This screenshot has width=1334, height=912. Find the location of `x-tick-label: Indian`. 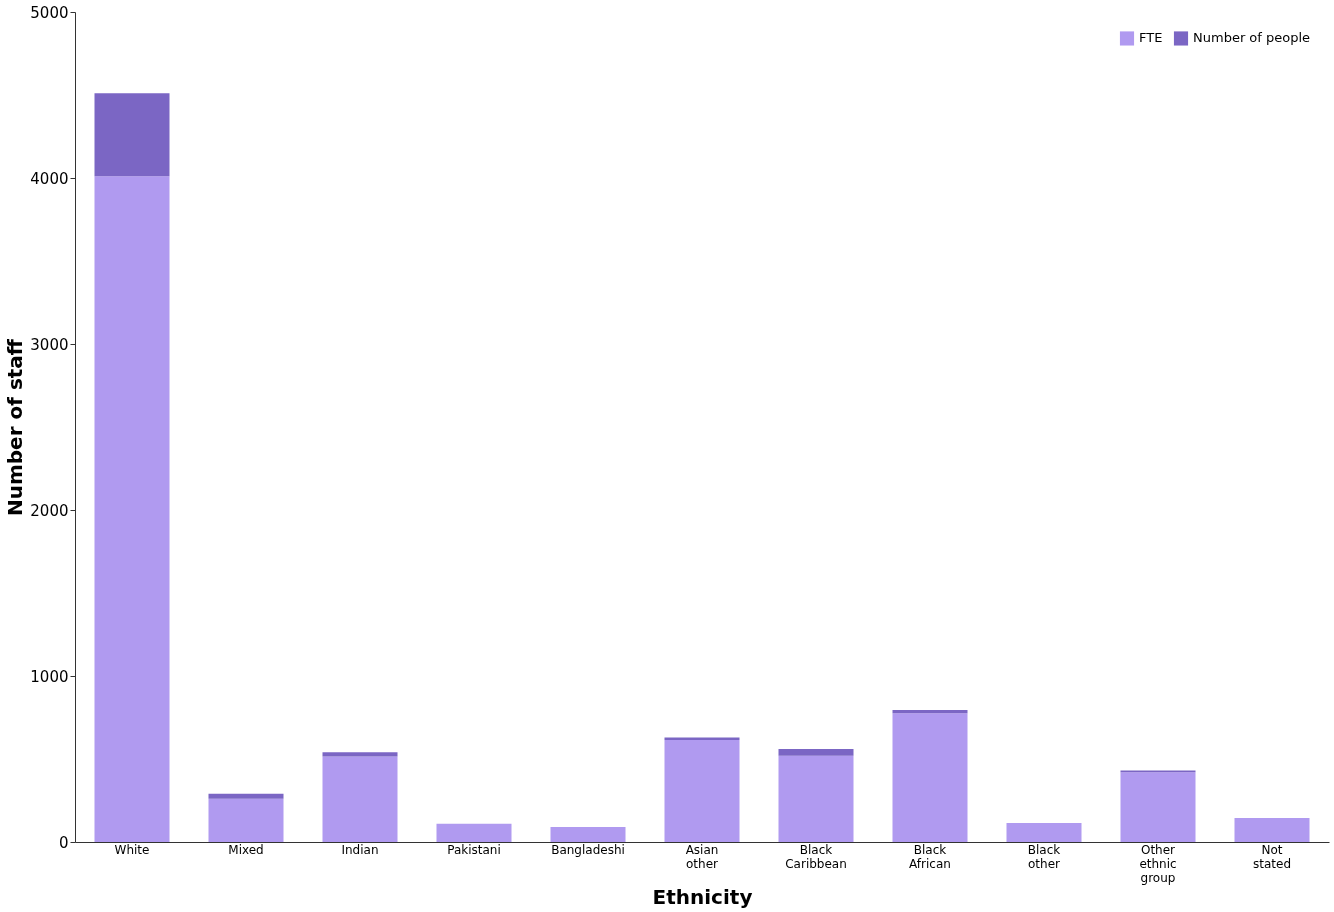

x-tick-label: Indian is located at coordinates (360, 849).